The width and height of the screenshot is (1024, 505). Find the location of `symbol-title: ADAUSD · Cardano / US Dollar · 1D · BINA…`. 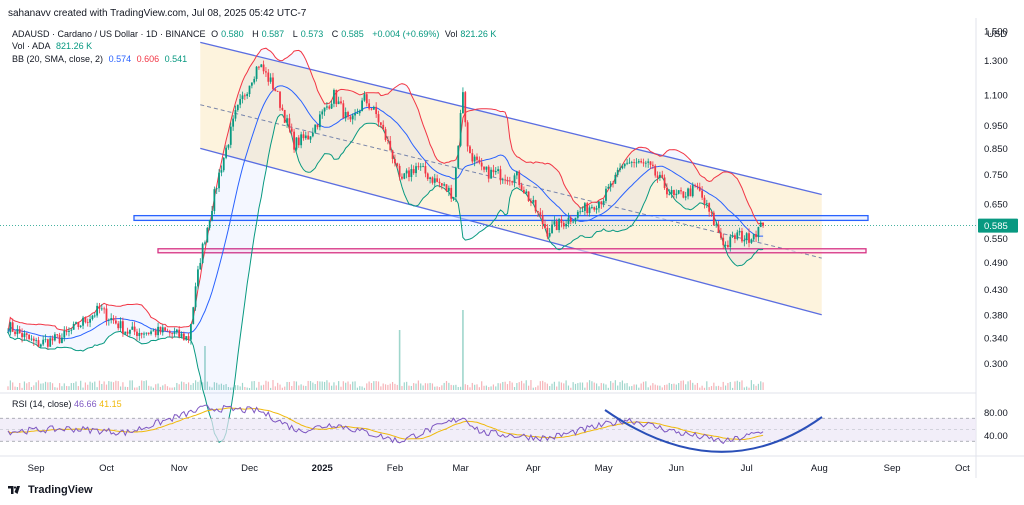

symbol-title: ADAUSD · Cardano / US Dollar · 1D · BINA… is located at coordinates (109, 34).